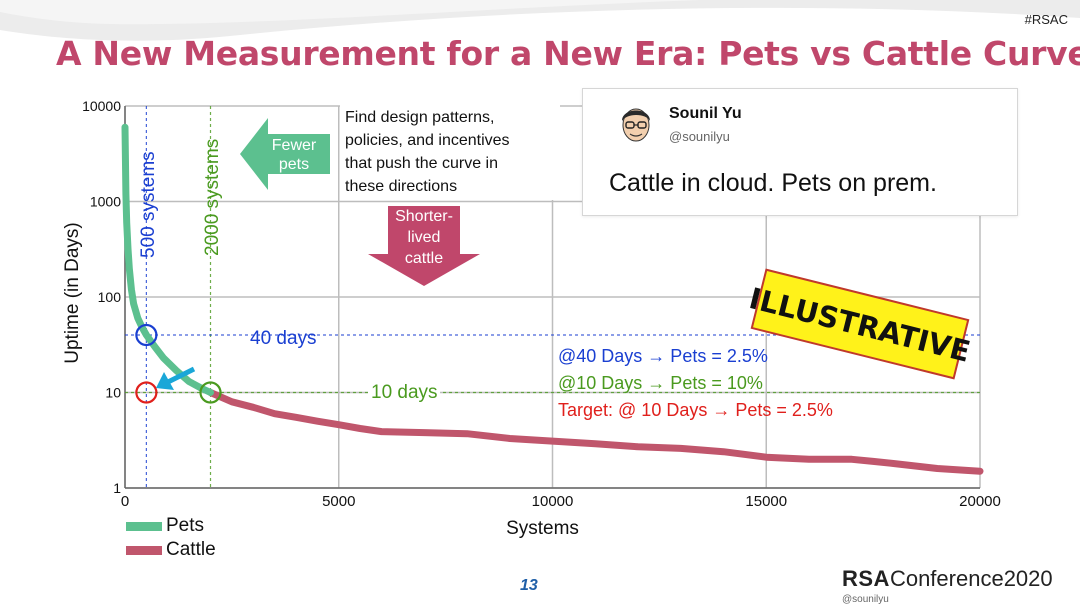  What do you see at coordinates (117, 488) in the screenshot?
I see `y-tick-label: 1` at bounding box center [117, 488].